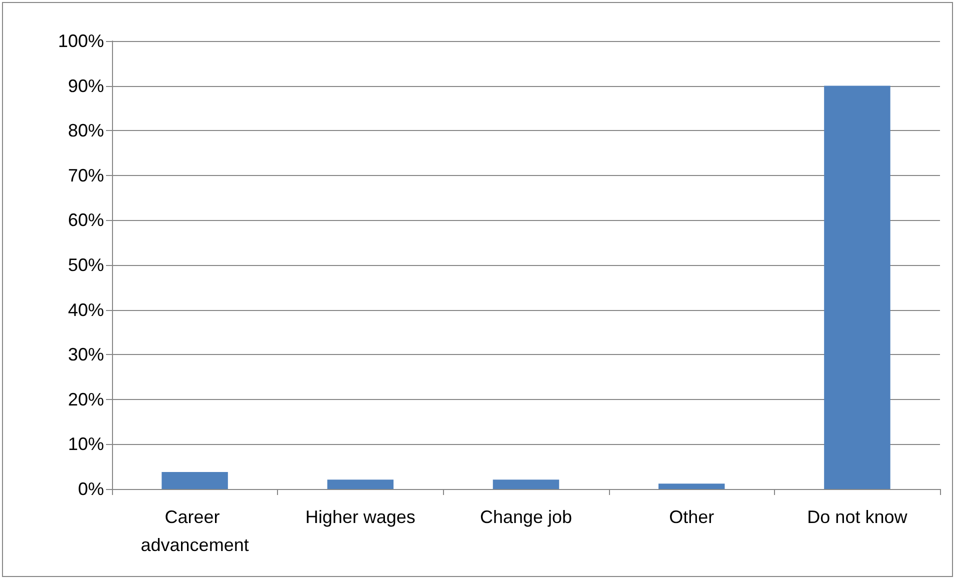 Image resolution: width=957 pixels, height=581 pixels. Describe the element at coordinates (526, 517) in the screenshot. I see `x-tick-label: Change job` at that location.